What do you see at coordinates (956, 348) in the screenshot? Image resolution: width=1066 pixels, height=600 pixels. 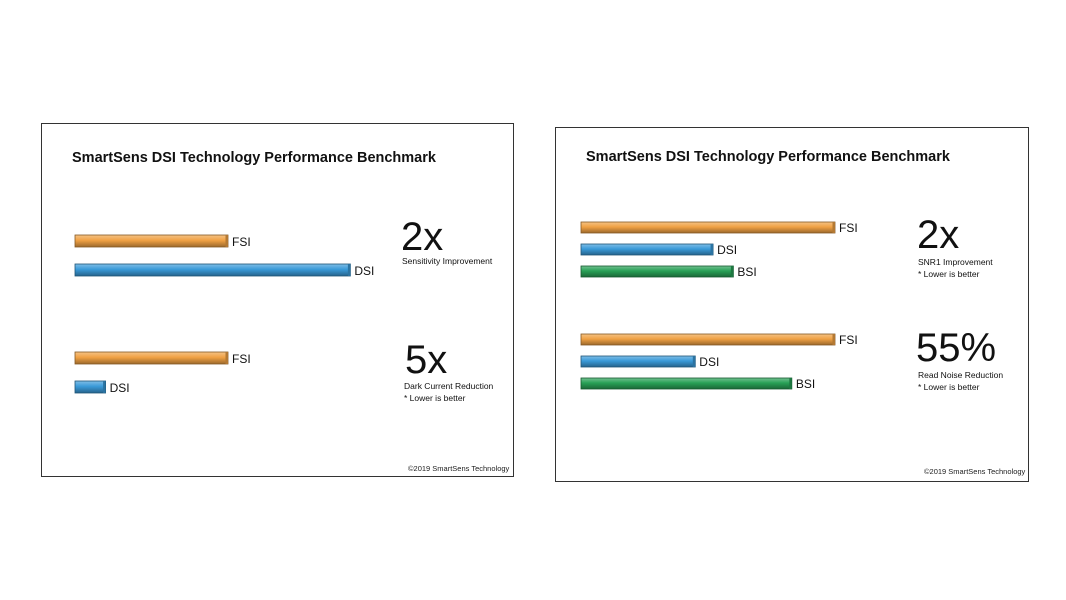 I see `metric-value: 55%` at bounding box center [956, 348].